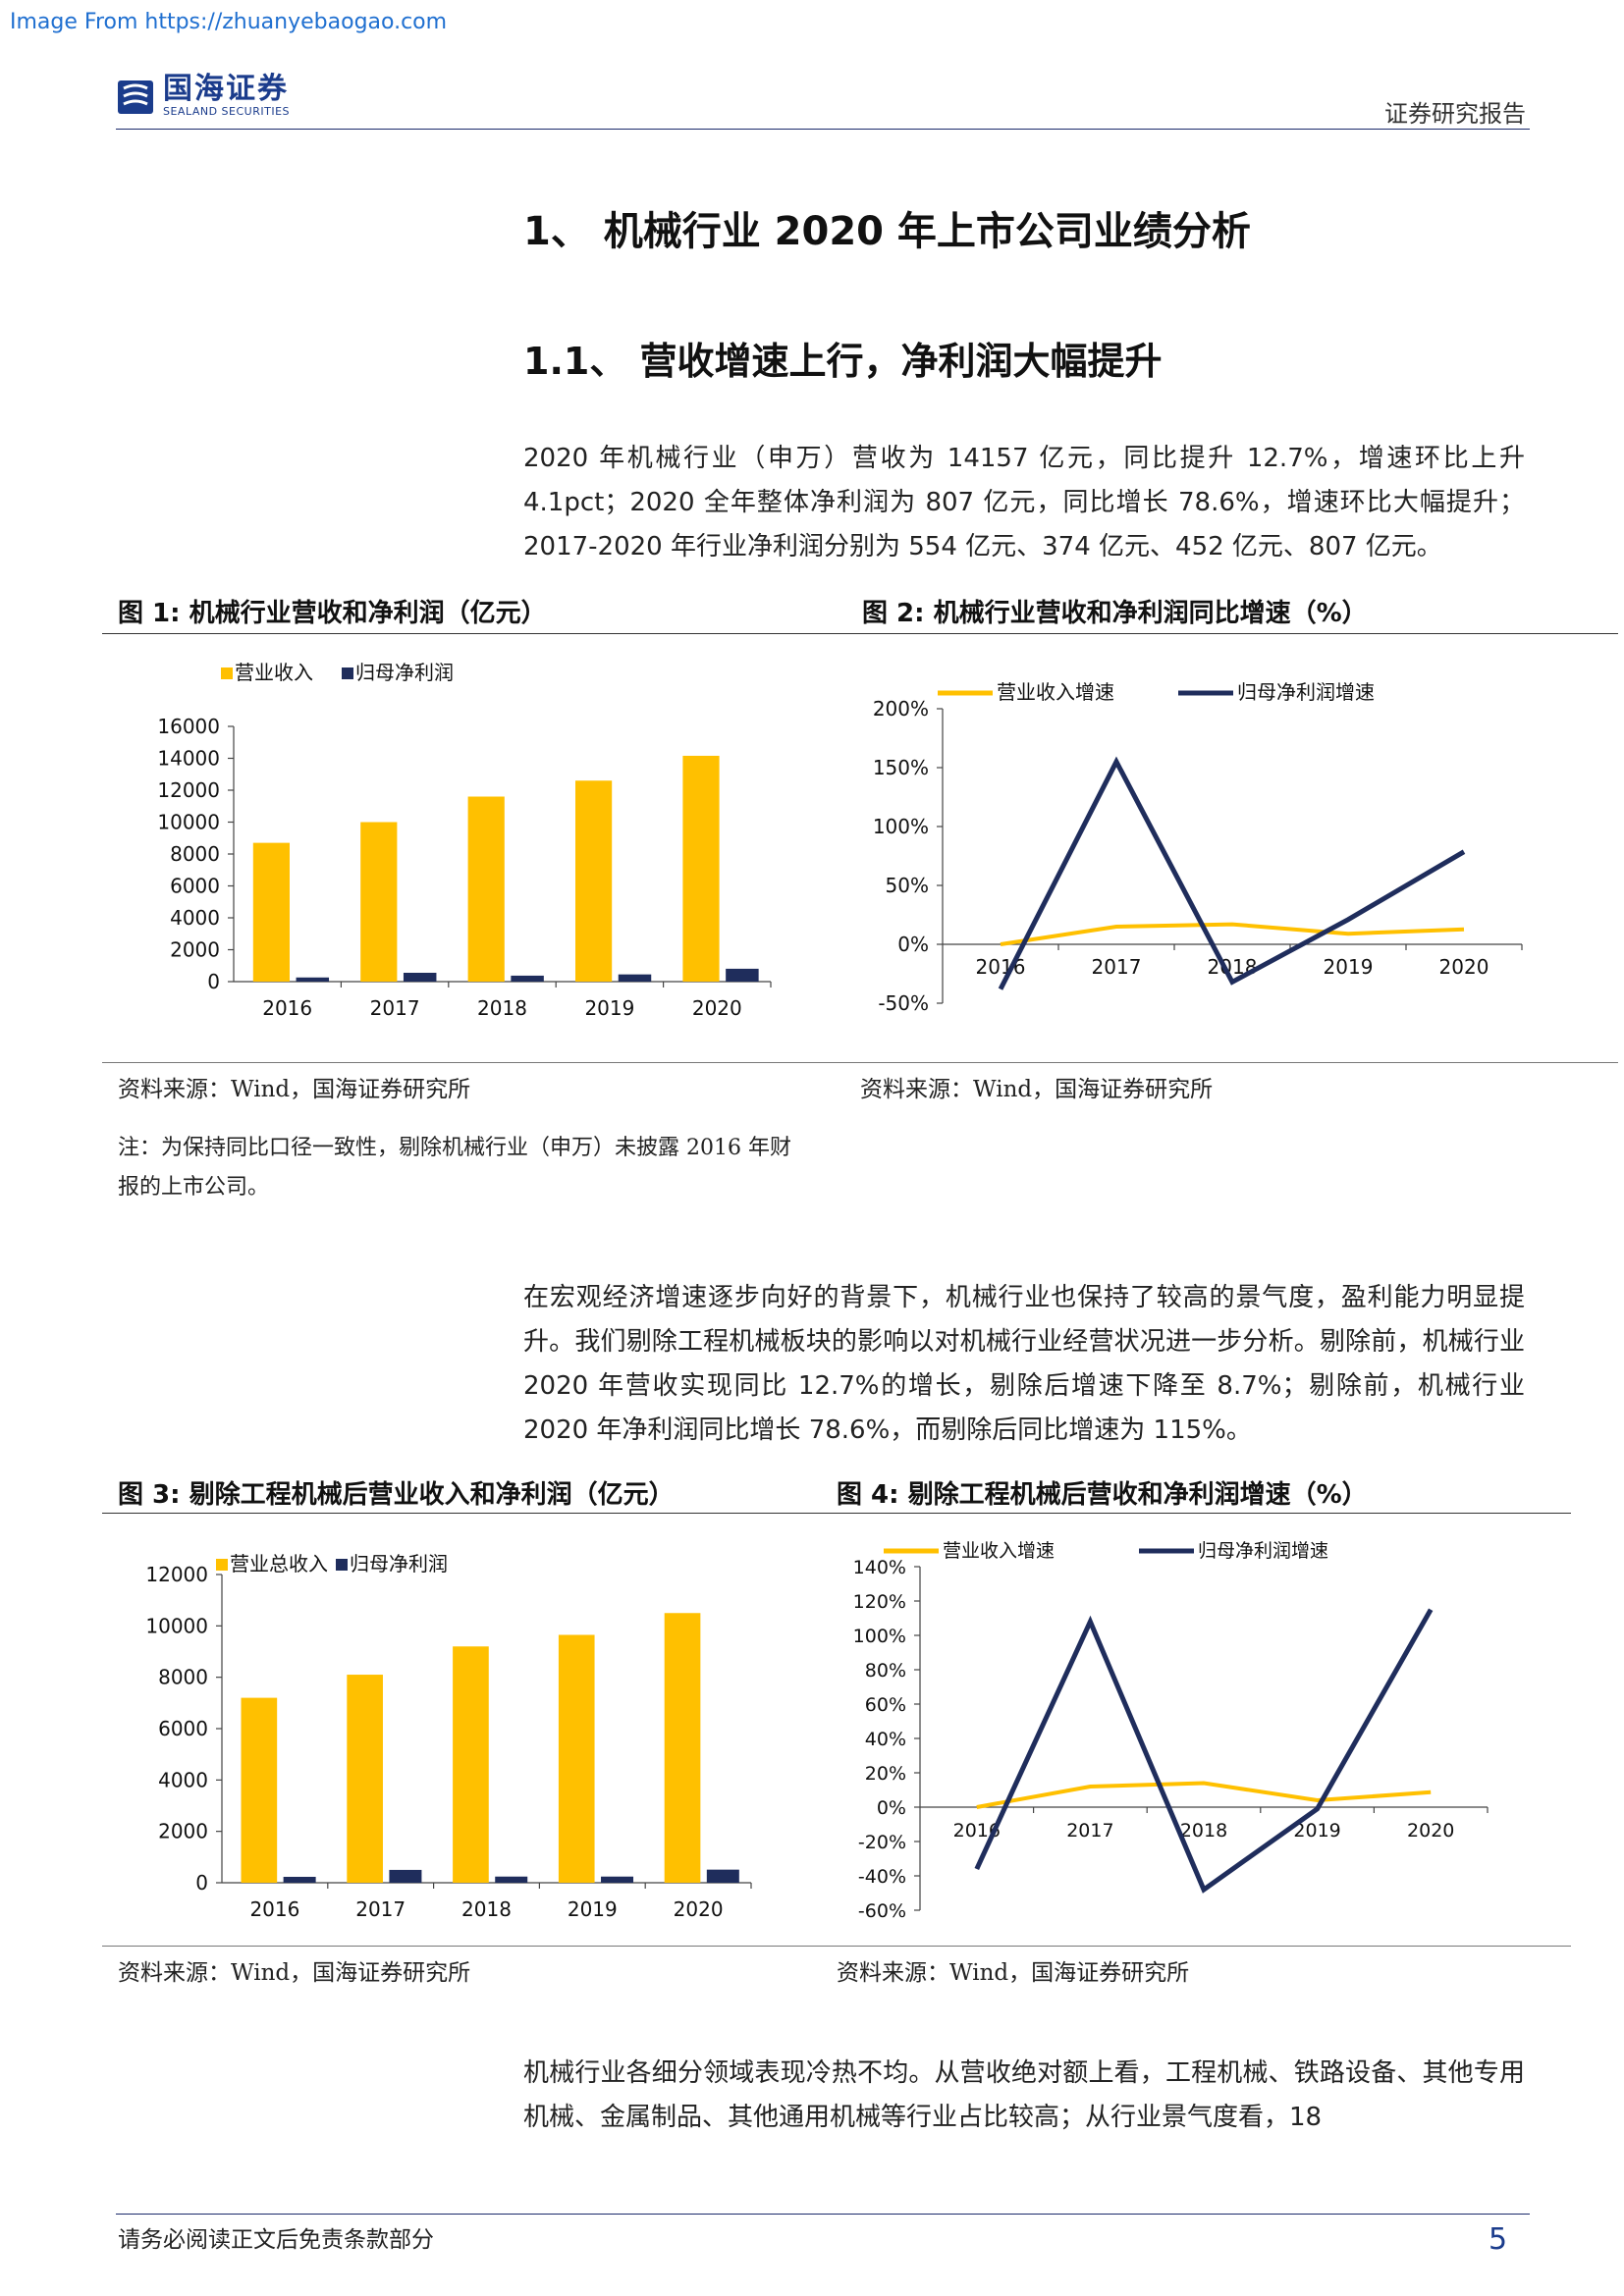  Describe the element at coordinates (195, 886) in the screenshot. I see `y-tick-label: 6000` at that location.